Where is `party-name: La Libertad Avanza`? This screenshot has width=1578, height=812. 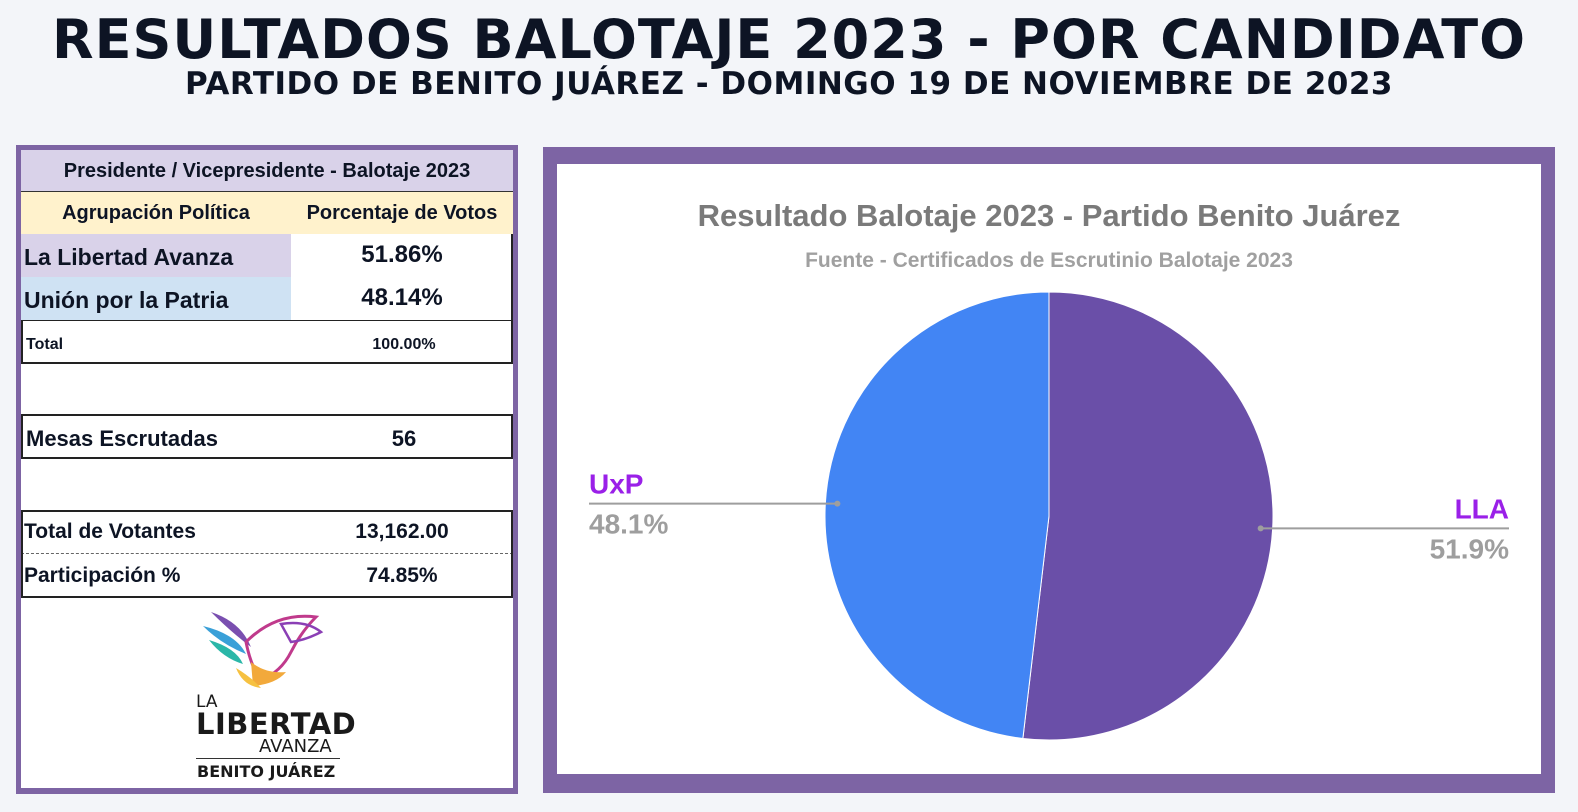
party-name: La Libertad Avanza is located at coordinates (156, 255).